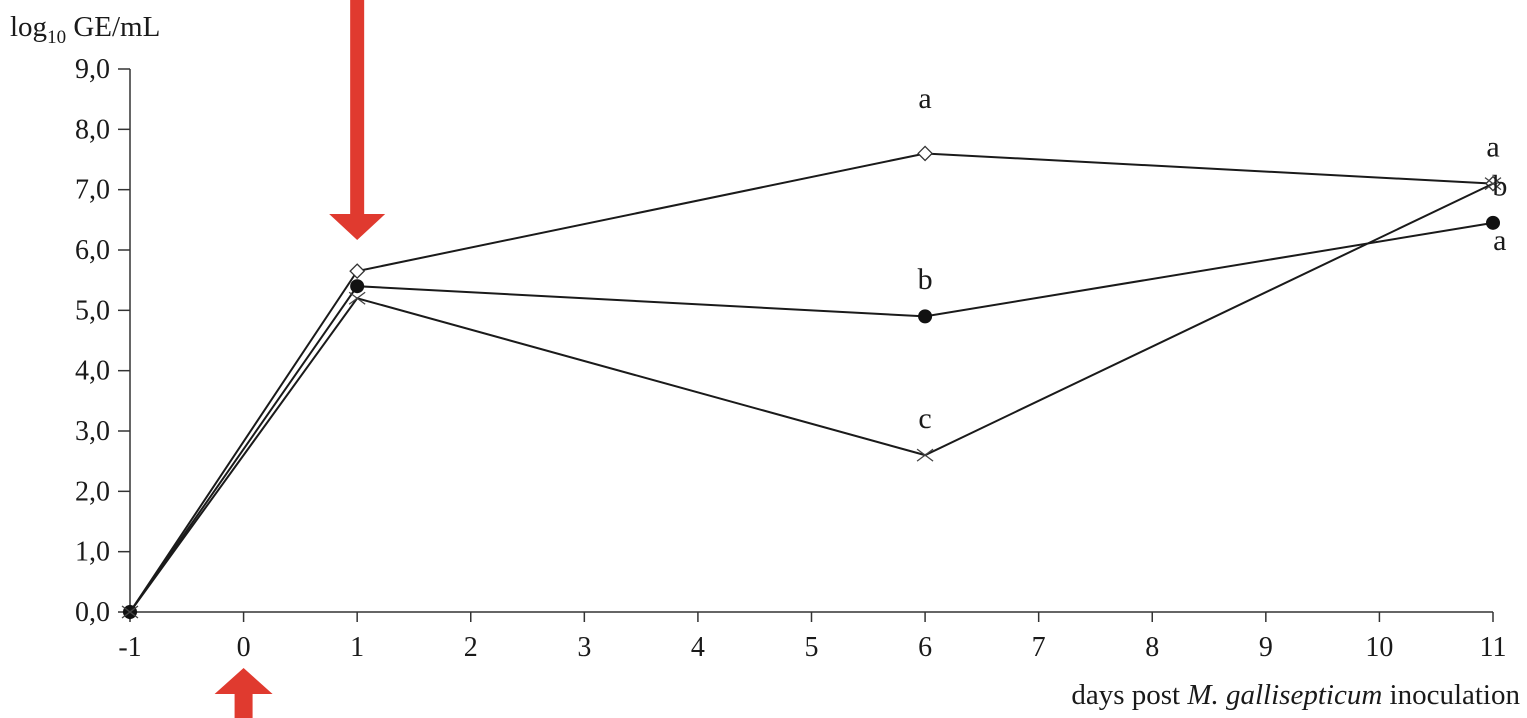  Describe the element at coordinates (924, 418) in the screenshot. I see `significance-letter: c` at that location.